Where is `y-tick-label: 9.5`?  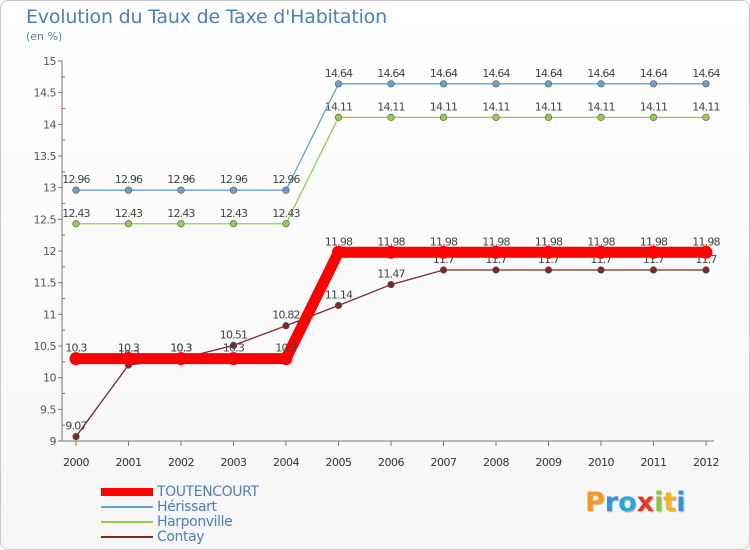
y-tick-label: 9.5 is located at coordinates (48, 409).